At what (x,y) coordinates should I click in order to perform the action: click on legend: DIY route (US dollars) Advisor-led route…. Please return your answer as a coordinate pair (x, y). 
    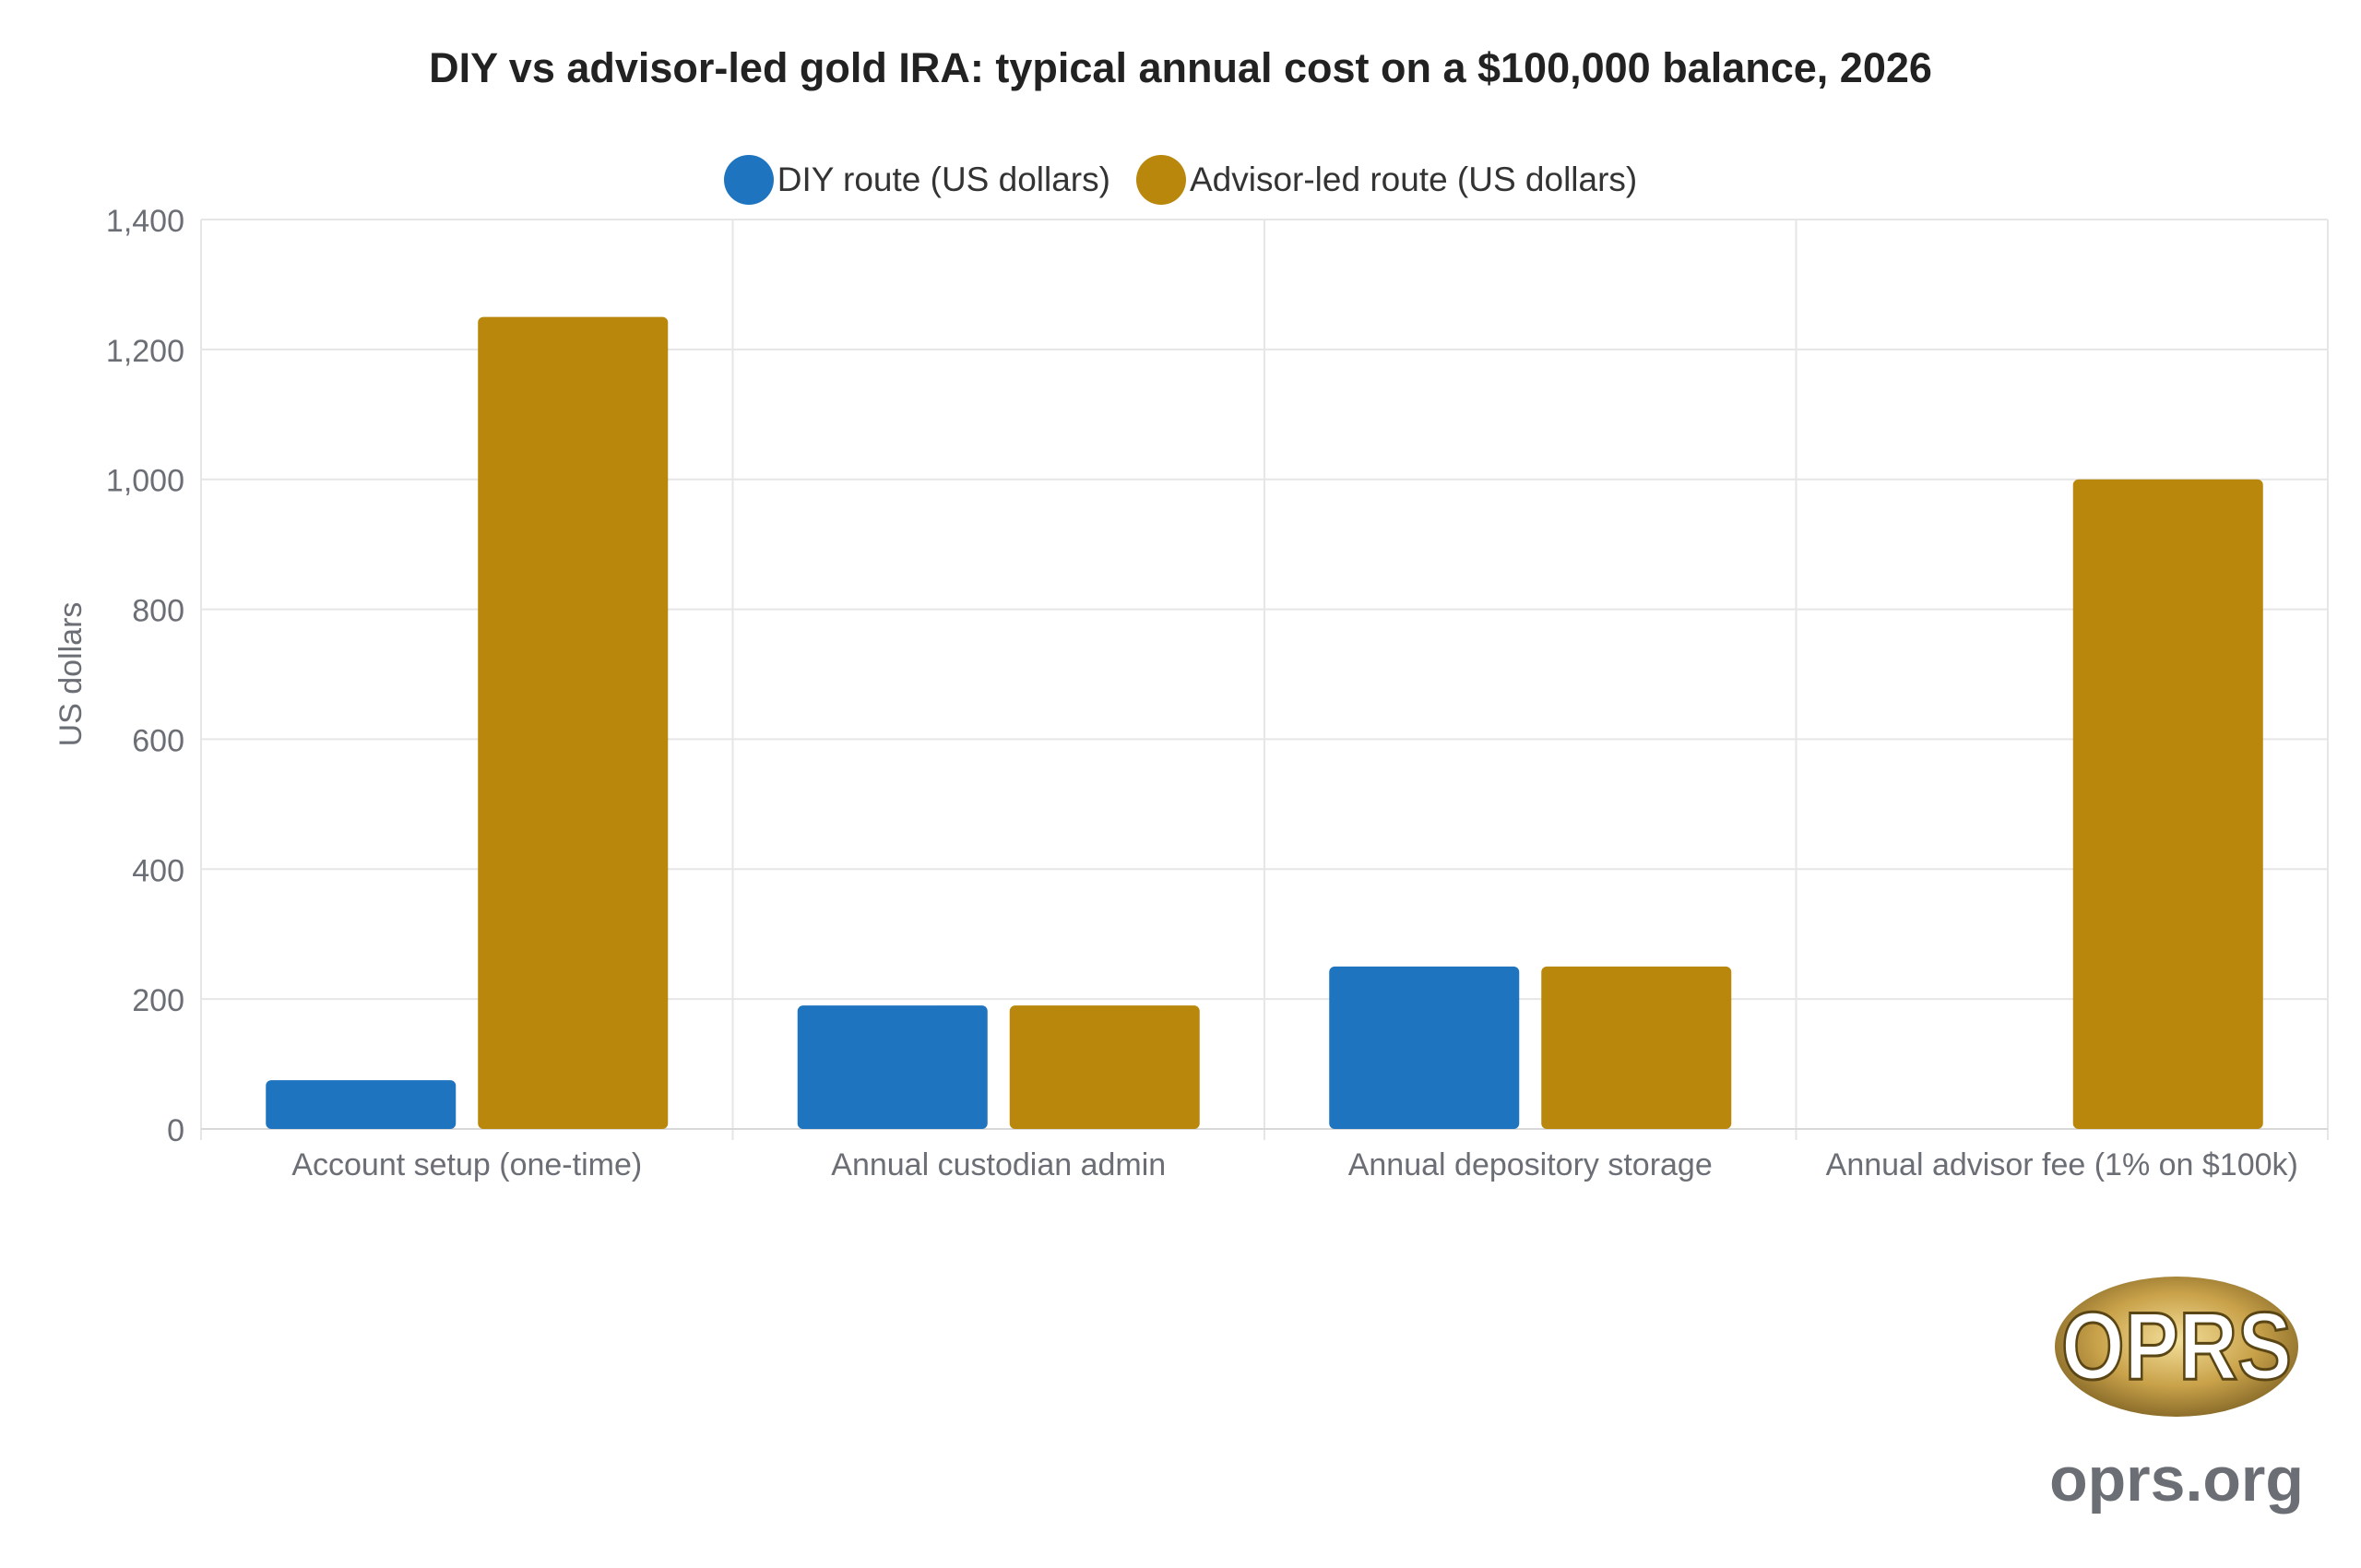
    Looking at the image, I should click on (1180, 180).